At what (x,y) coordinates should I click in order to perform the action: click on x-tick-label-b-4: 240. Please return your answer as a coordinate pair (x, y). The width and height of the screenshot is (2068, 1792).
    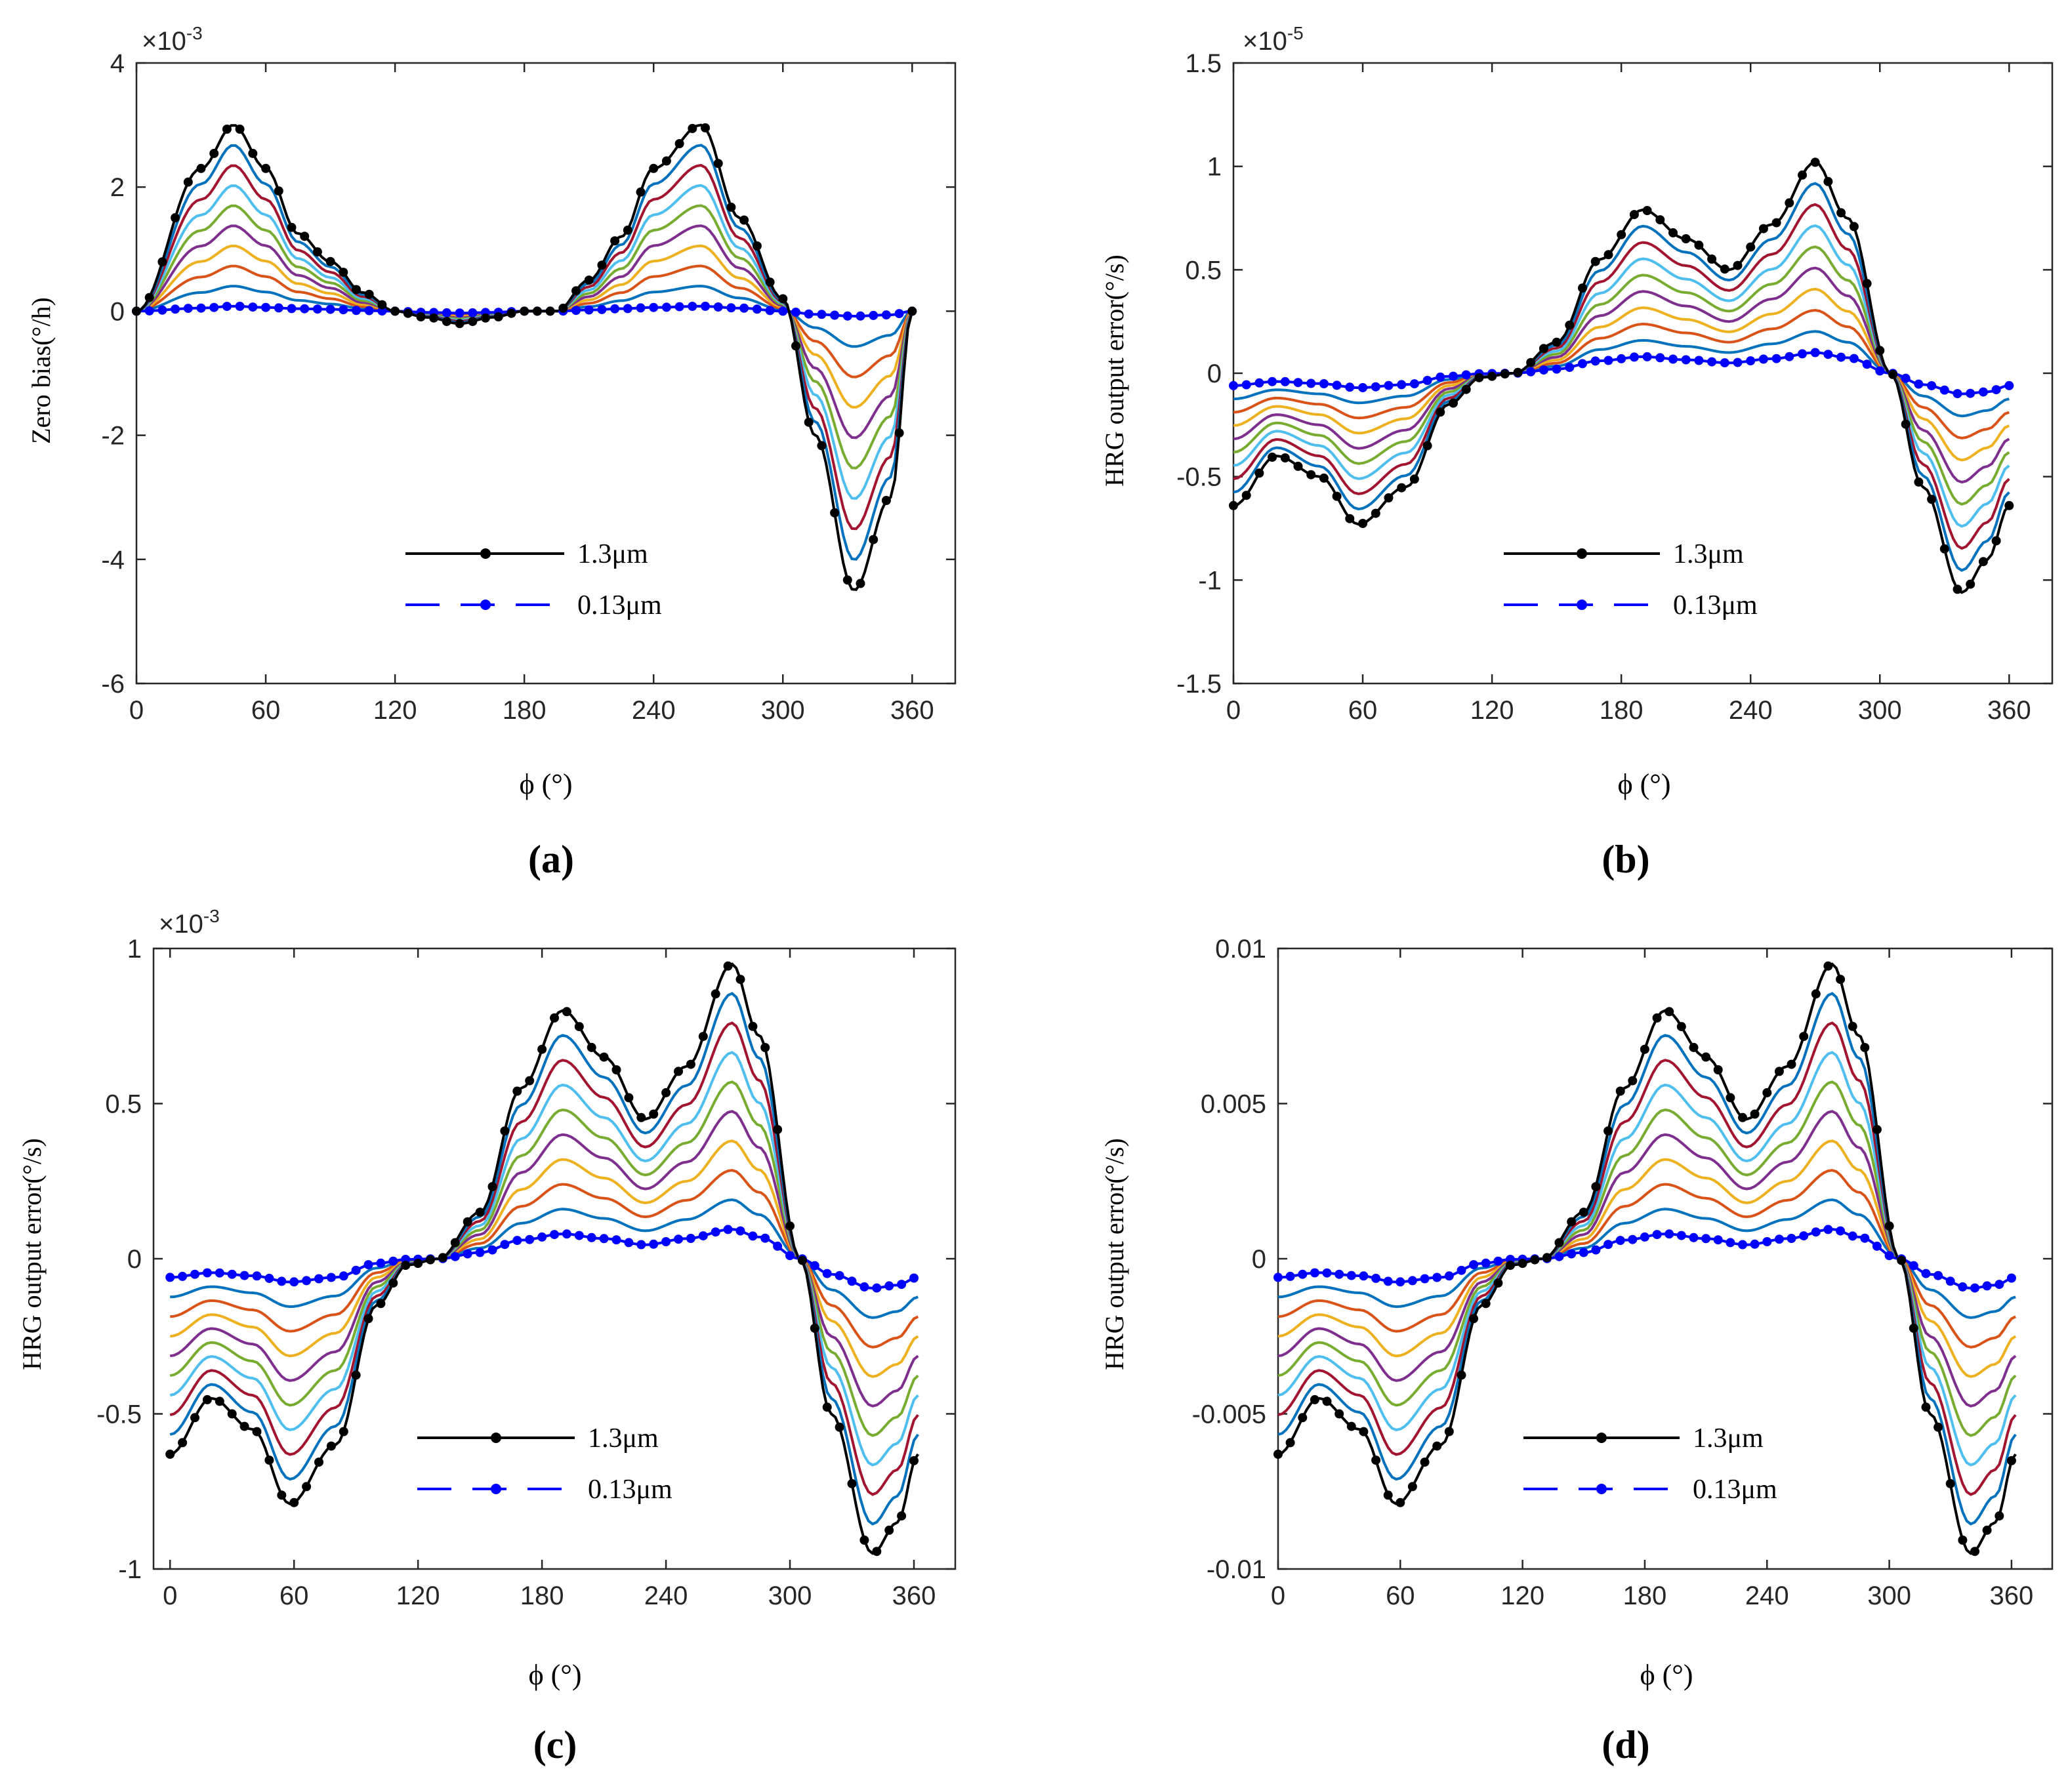
    Looking at the image, I should click on (1751, 710).